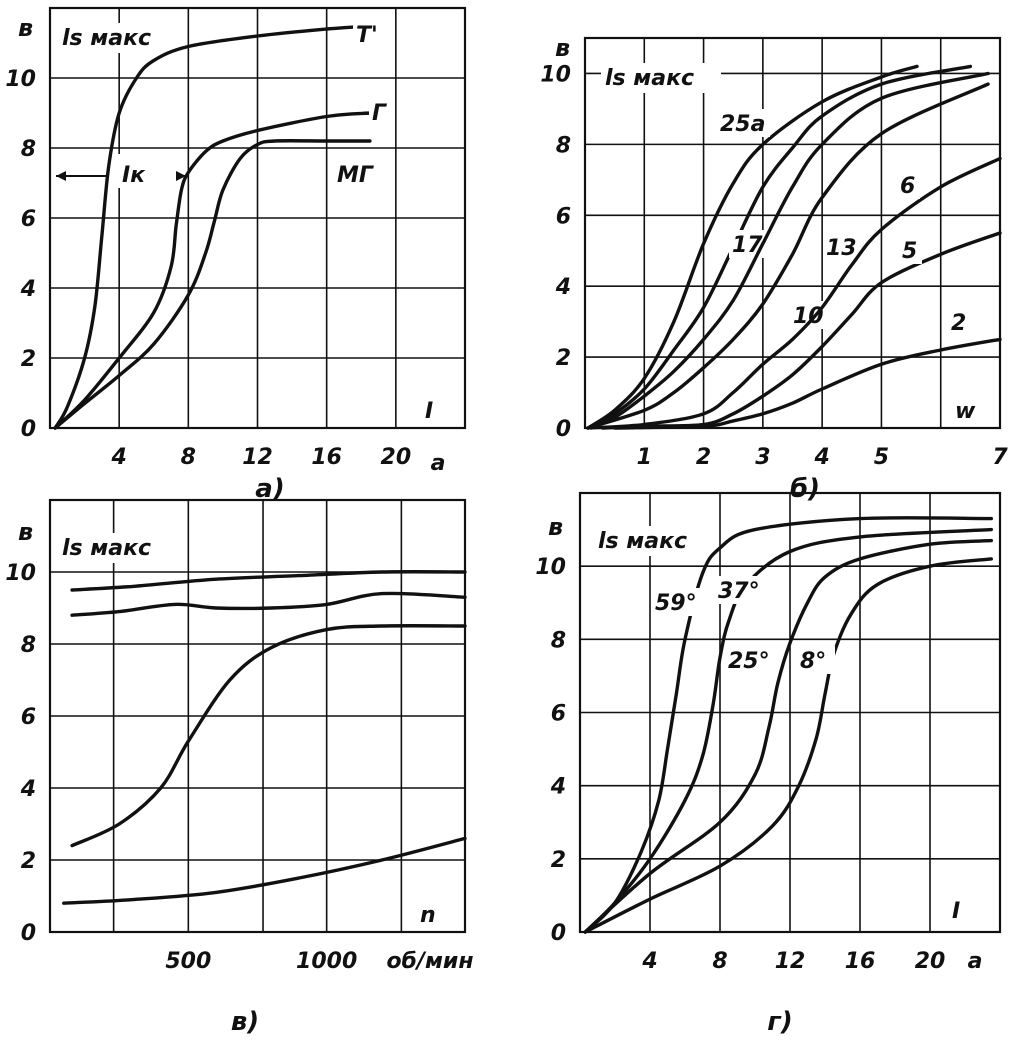  Describe the element at coordinates (367, 35) in the screenshot. I see `series-label: Т'` at that location.